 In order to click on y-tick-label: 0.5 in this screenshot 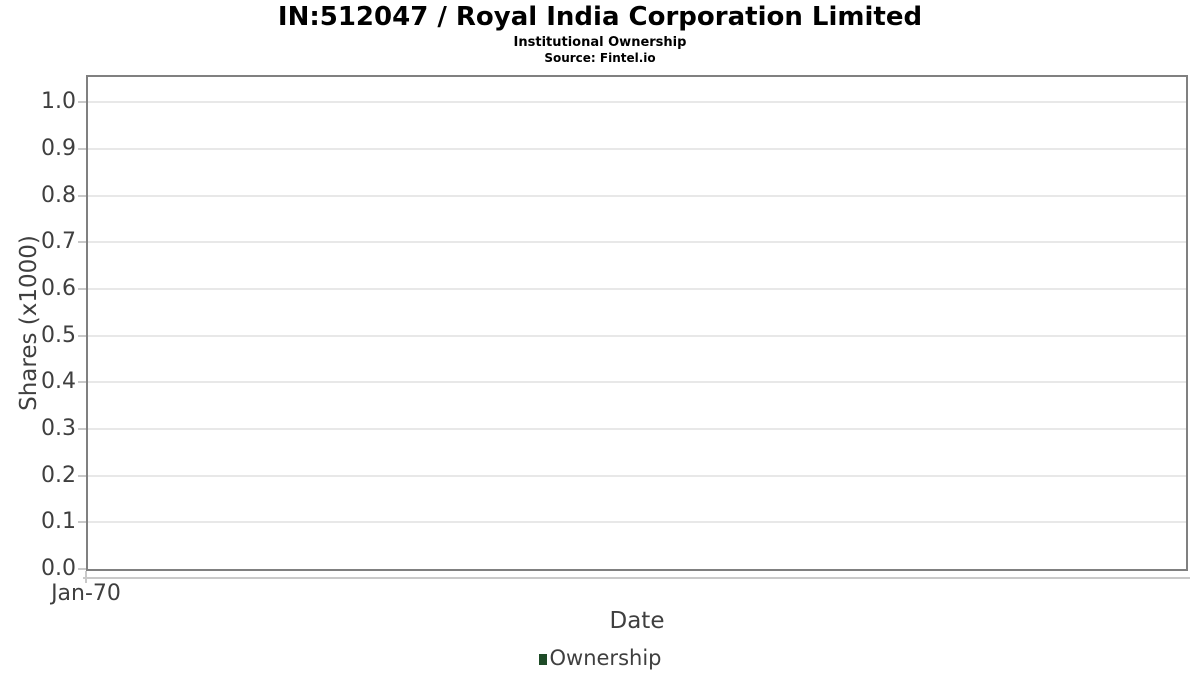, I will do `click(58, 335)`.